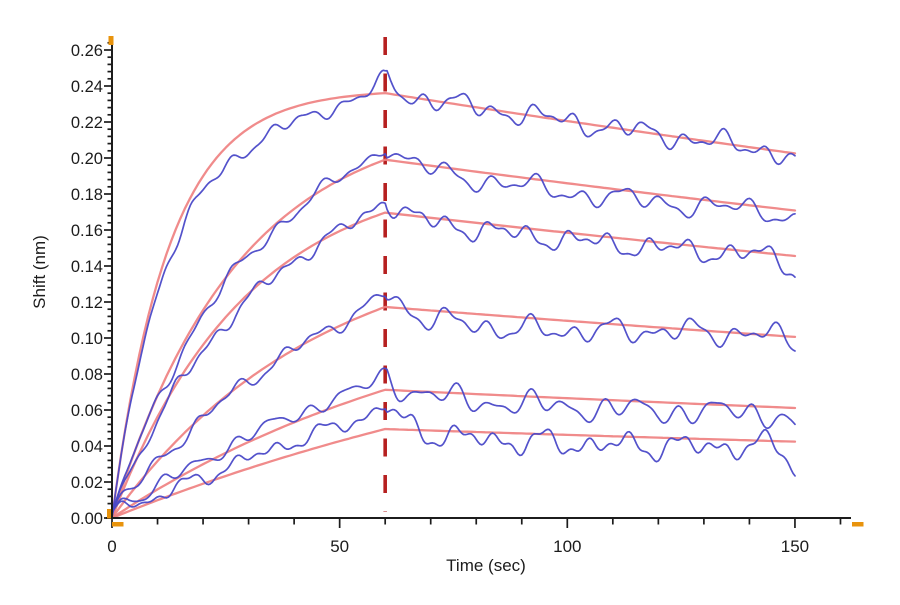  What do you see at coordinates (567, 546) in the screenshot?
I see `x-tick-label: 100` at bounding box center [567, 546].